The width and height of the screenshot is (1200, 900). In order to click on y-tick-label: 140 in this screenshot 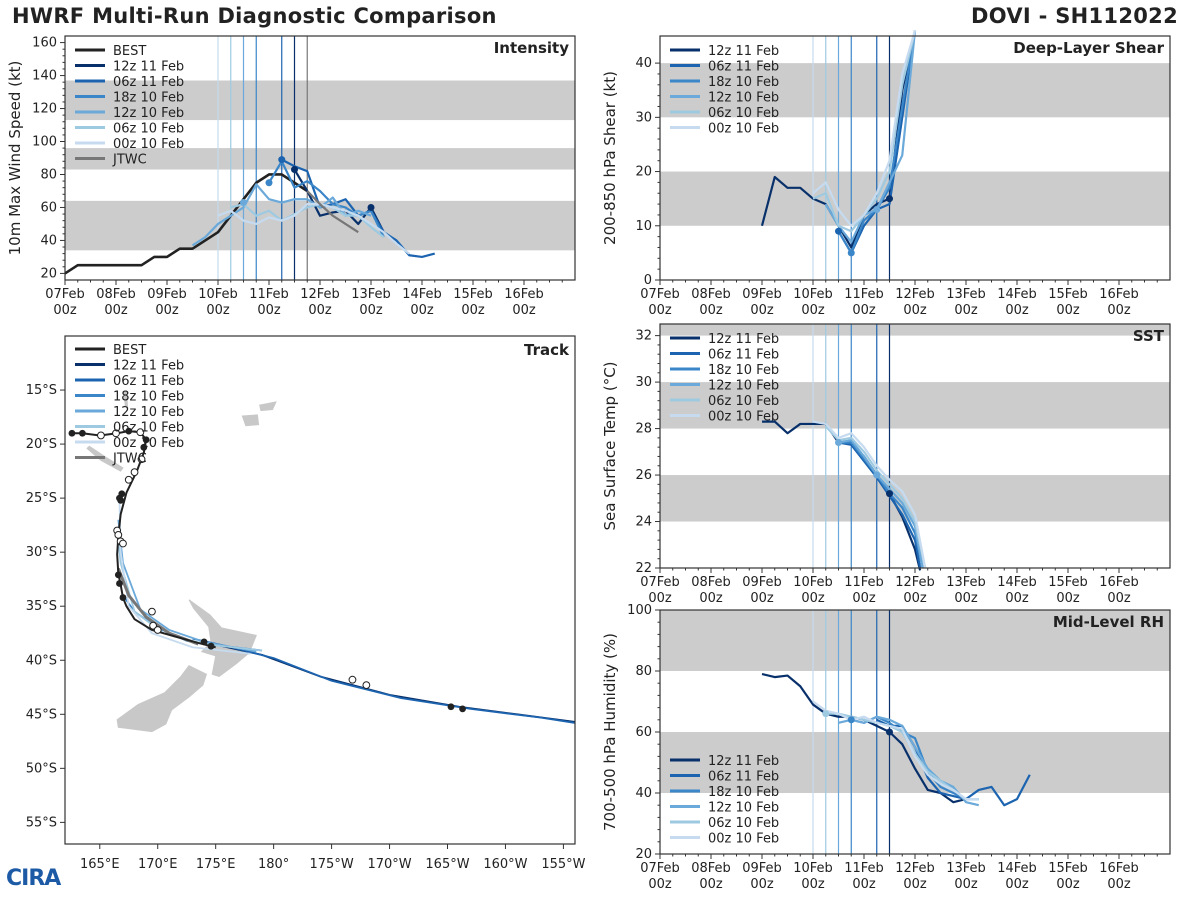, I will do `click(44, 76)`.